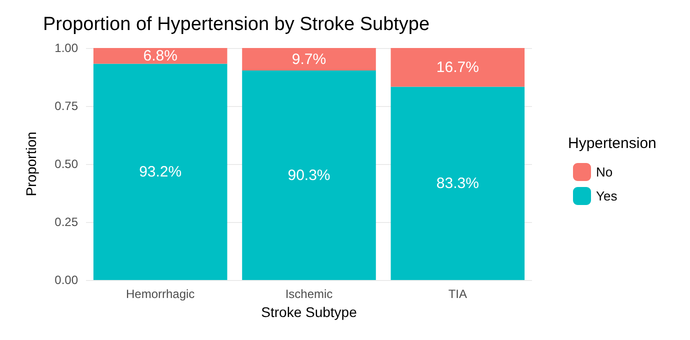 The width and height of the screenshot is (690, 340). I want to click on data-label: 93.2%, so click(160, 171).